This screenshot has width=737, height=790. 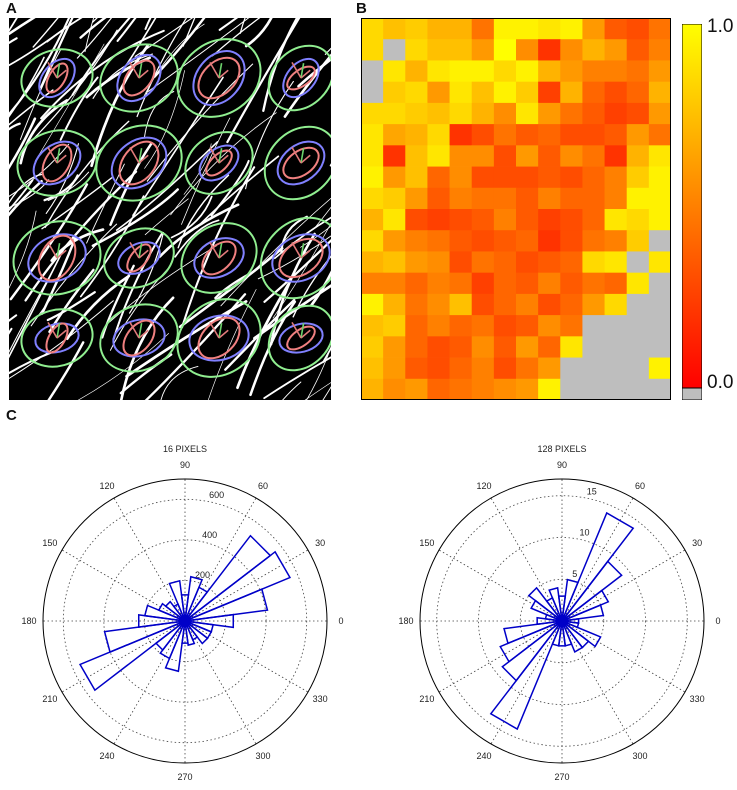 I want to click on polar-angle-label: 90, so click(x=185, y=465).